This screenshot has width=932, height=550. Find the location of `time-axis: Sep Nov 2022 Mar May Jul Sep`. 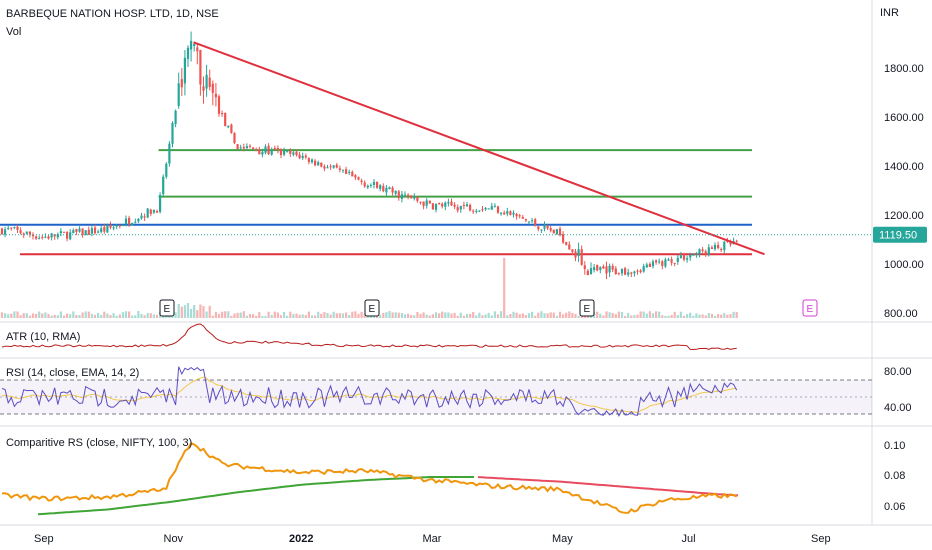

time-axis: Sep Nov 2022 Mar May Jul Sep is located at coordinates (432, 539).